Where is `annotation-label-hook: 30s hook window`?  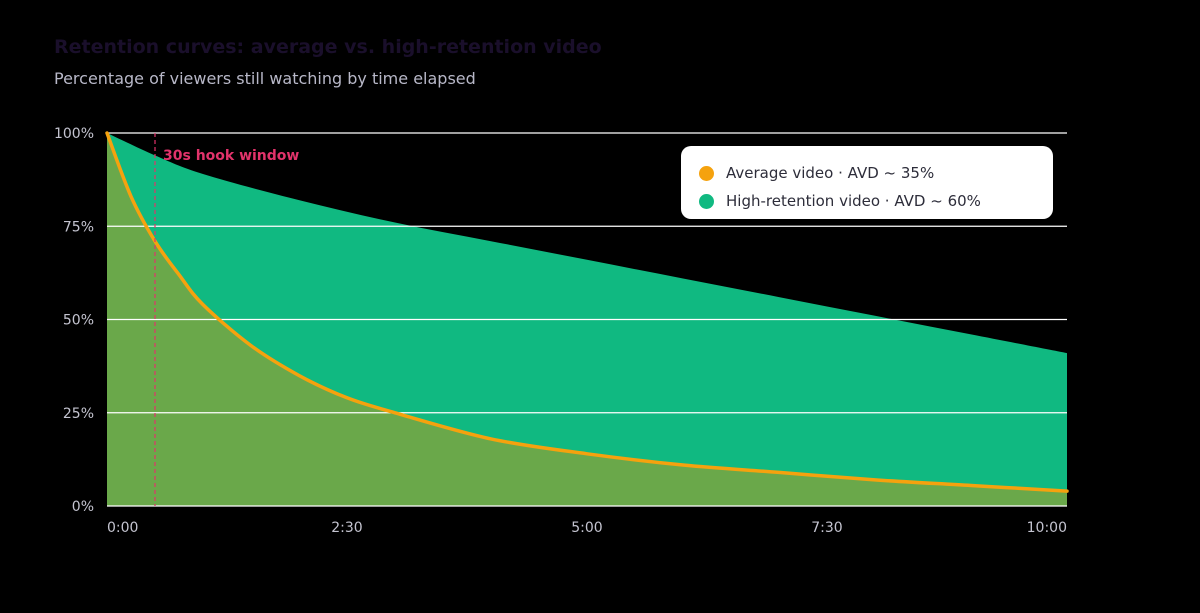
annotation-label-hook: 30s hook window is located at coordinates (231, 156).